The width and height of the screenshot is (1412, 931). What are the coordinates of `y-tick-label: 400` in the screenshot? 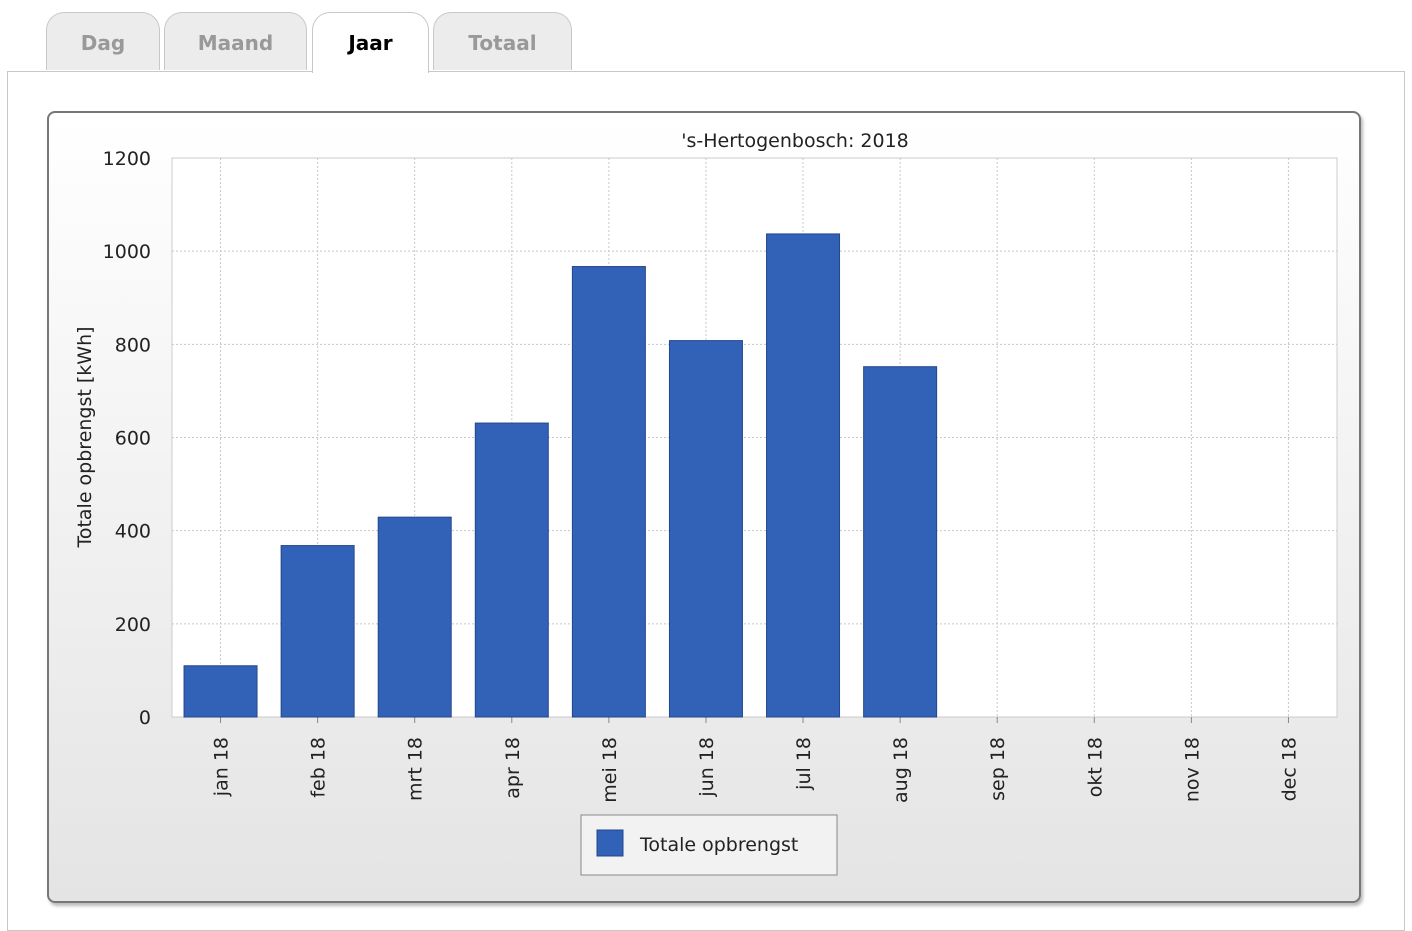 It's located at (133, 532).